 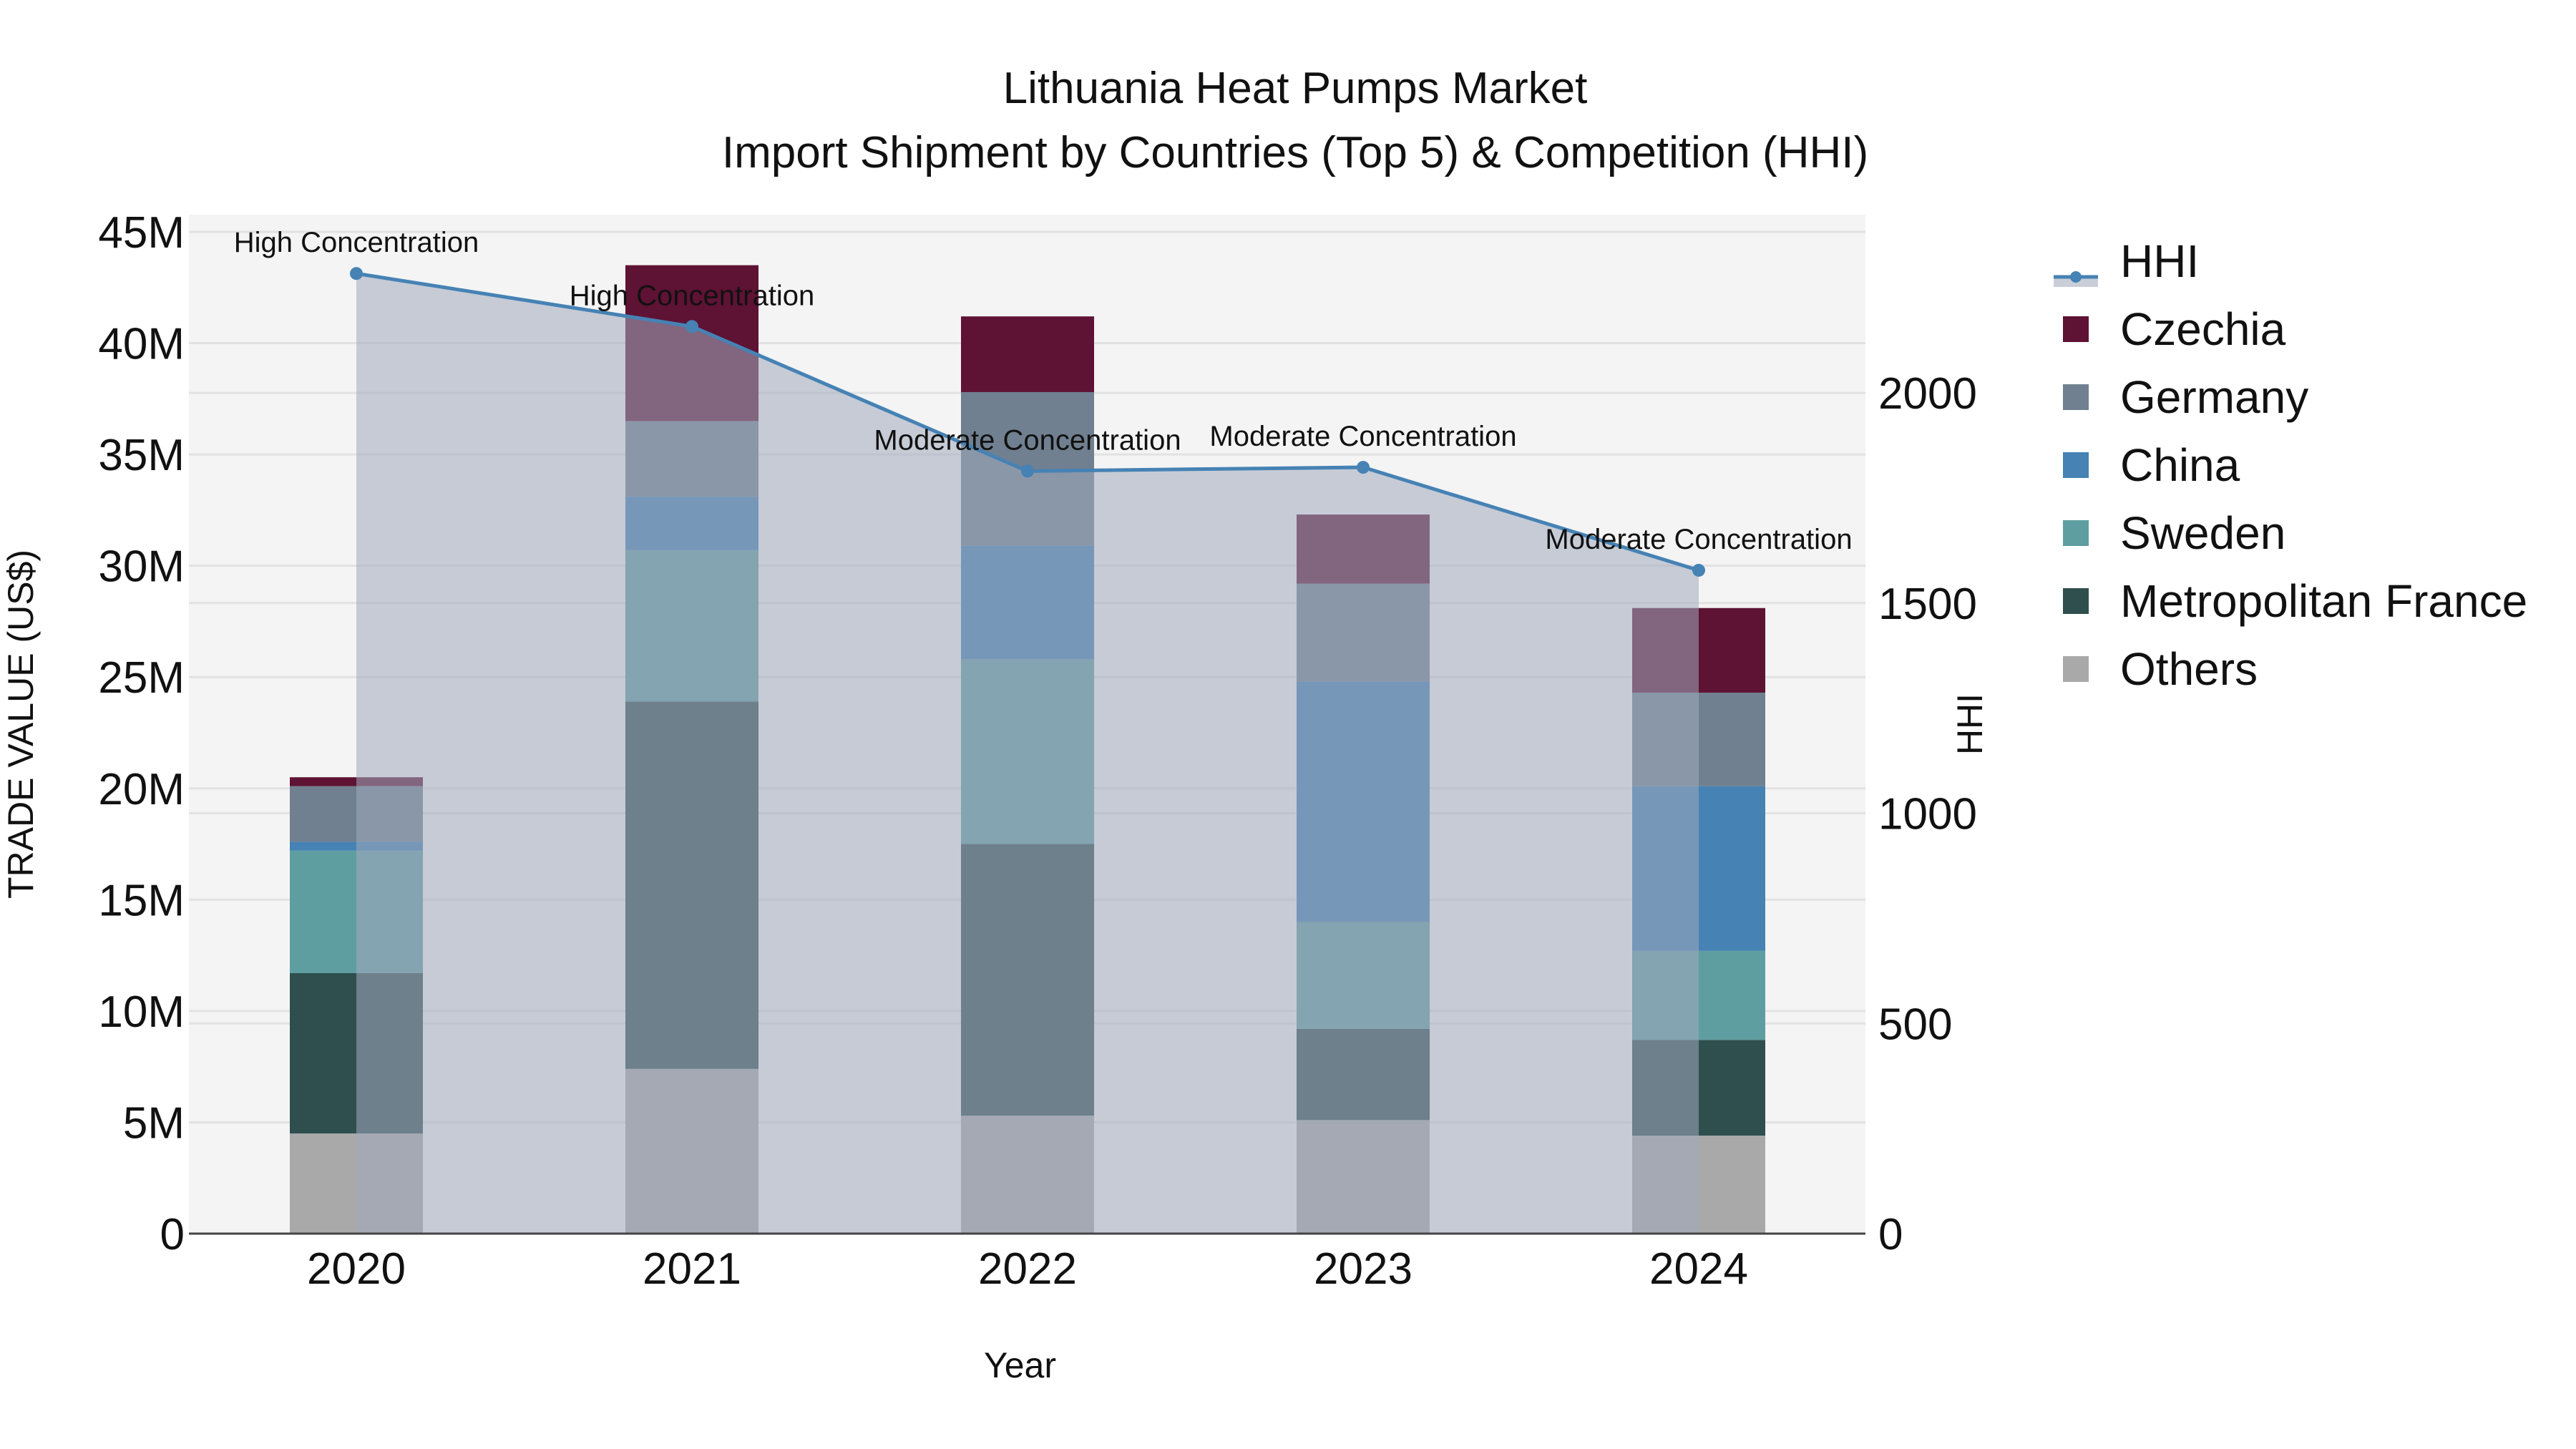 I want to click on y-right-tick-label: 500, so click(x=1915, y=1024).